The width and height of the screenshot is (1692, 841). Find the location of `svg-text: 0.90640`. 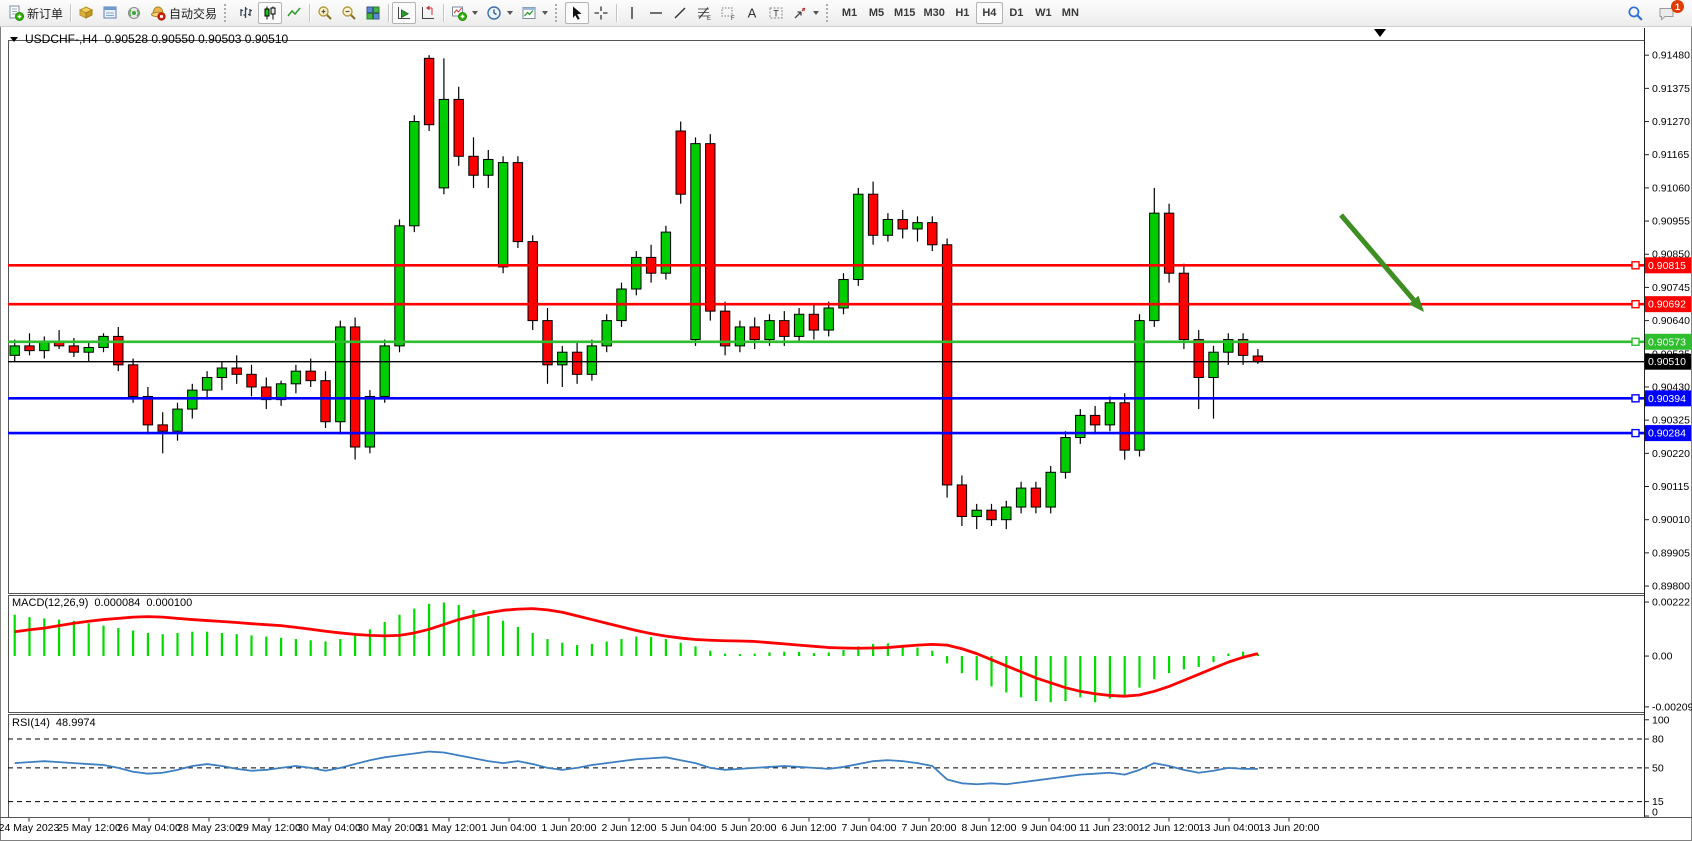

svg-text: 0.90640 is located at coordinates (1671, 321).